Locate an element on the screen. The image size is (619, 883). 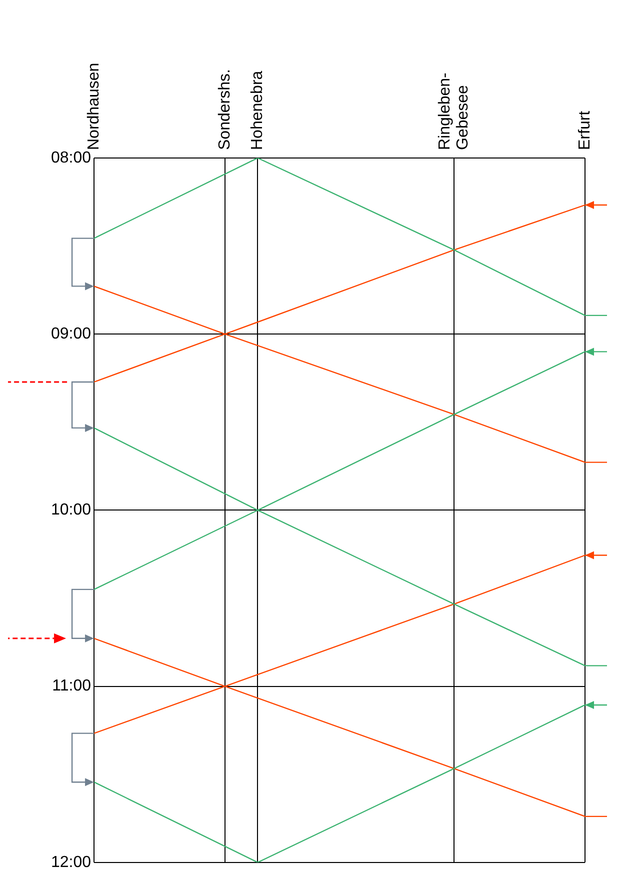
x-tick-label: Hohenebra is located at coordinates (257, 110).